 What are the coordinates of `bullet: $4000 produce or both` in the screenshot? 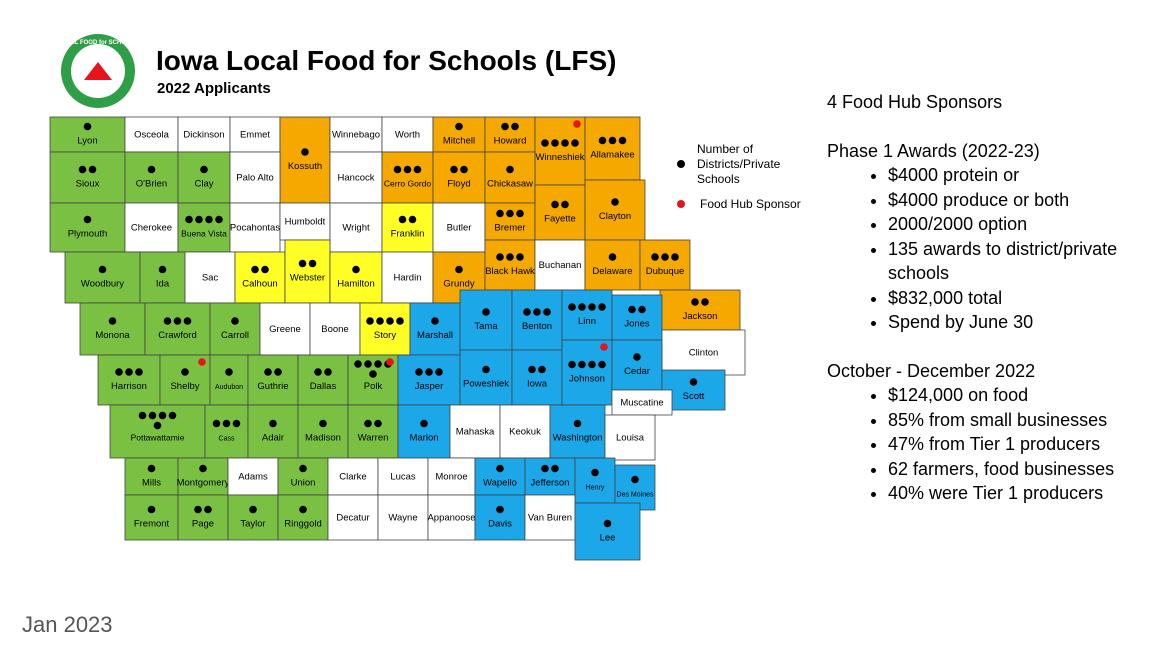 It's located at (1025, 200).